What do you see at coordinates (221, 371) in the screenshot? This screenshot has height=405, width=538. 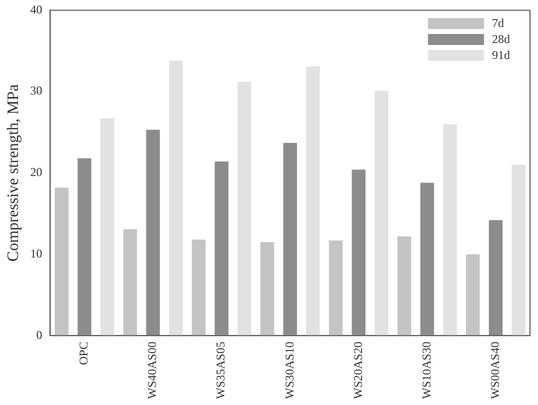 I see `x-tick-label: WS35AS05` at bounding box center [221, 371].